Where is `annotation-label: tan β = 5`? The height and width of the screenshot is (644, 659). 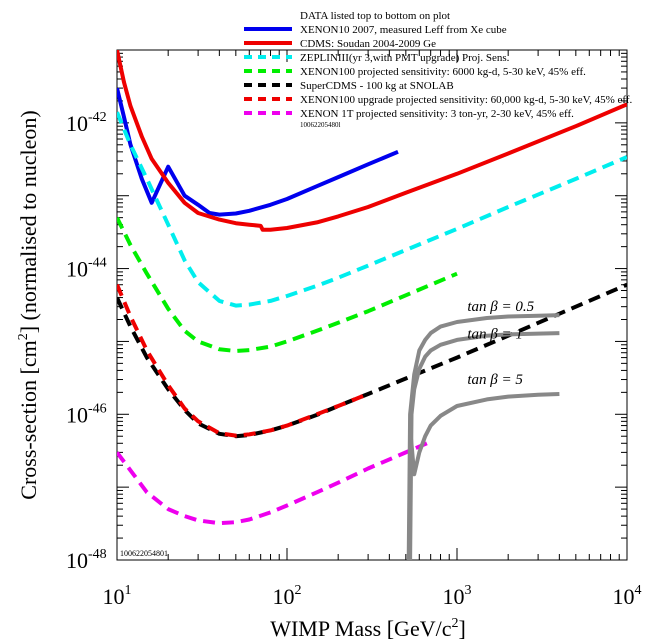 annotation-label: tan β = 5 is located at coordinates (495, 380).